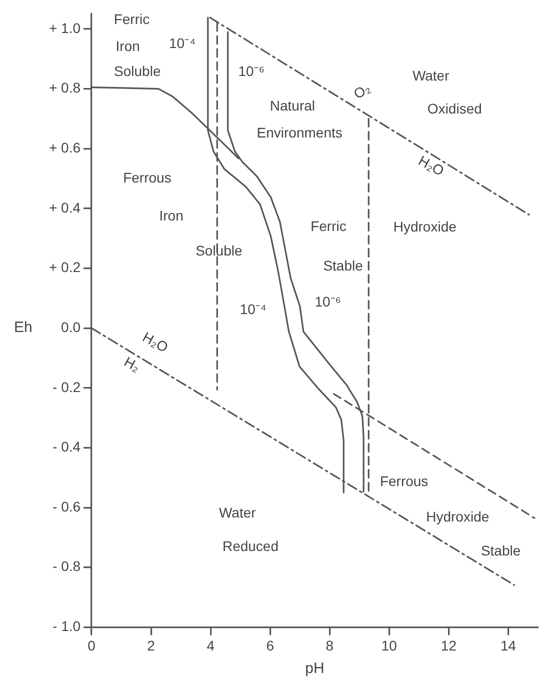 This screenshot has width=544, height=688. Describe the element at coordinates (151, 645) in the screenshot. I see `x-tick-label: 2` at that location.